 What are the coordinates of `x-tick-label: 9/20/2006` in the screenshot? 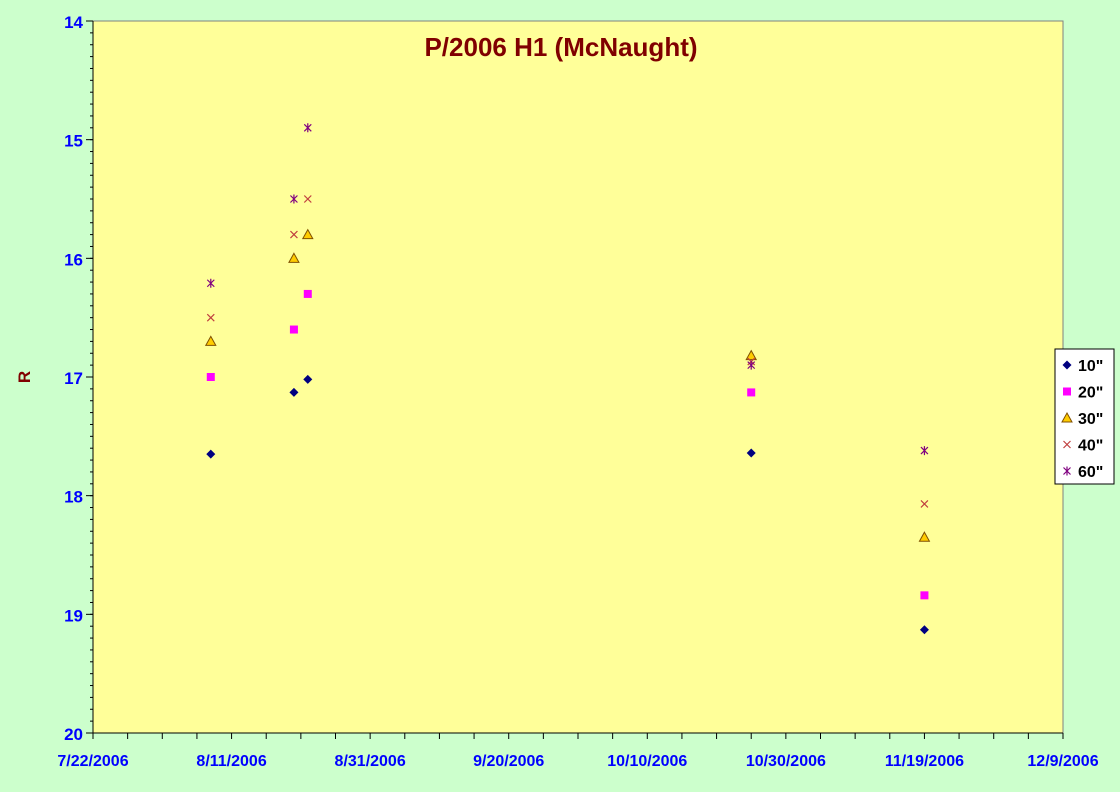 It's located at (508, 761).